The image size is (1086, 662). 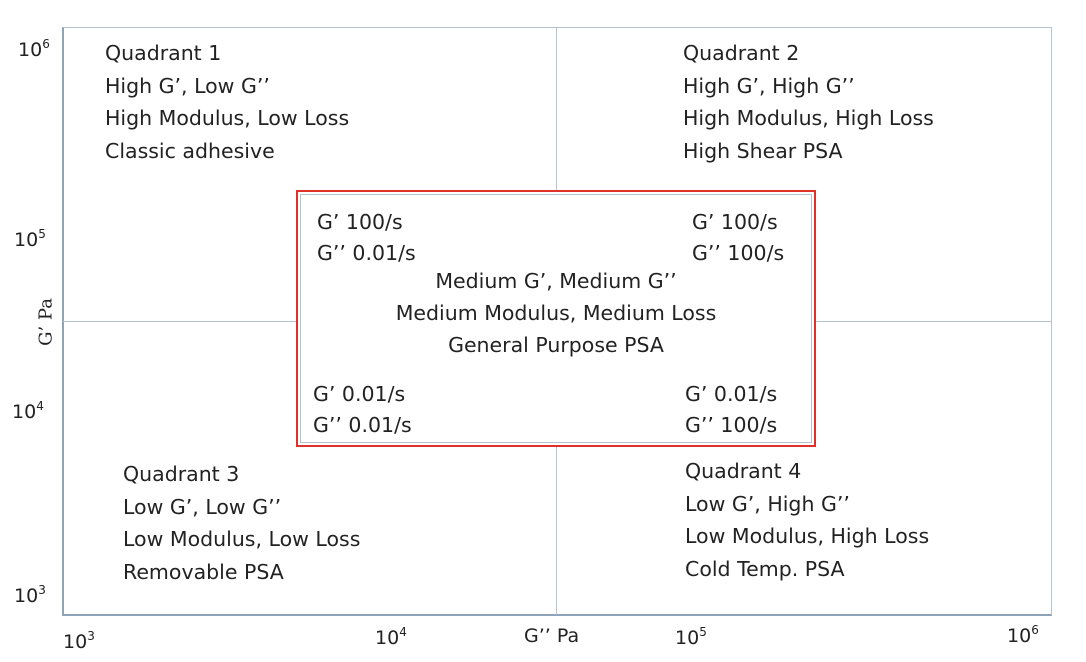 I want to click on quadrant-4-line: Low G’, High G’’, so click(x=767, y=503).